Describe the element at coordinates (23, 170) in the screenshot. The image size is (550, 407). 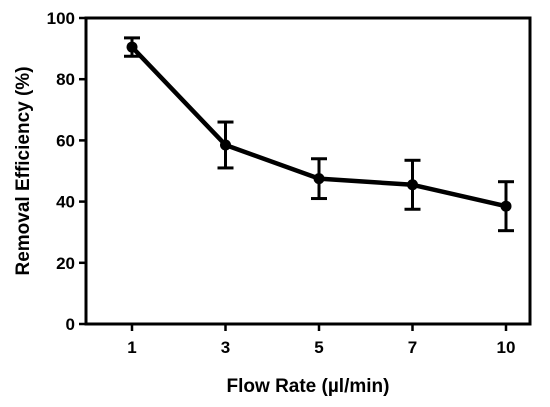
I see `y-axis-title: Removal Efficiency (%)` at that location.